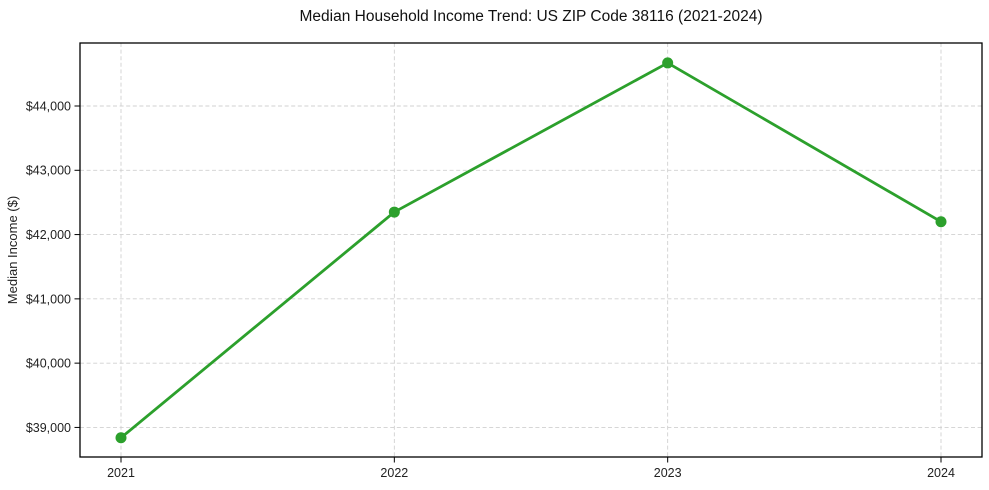  I want to click on x-tick-label: 2022, so click(394, 473).